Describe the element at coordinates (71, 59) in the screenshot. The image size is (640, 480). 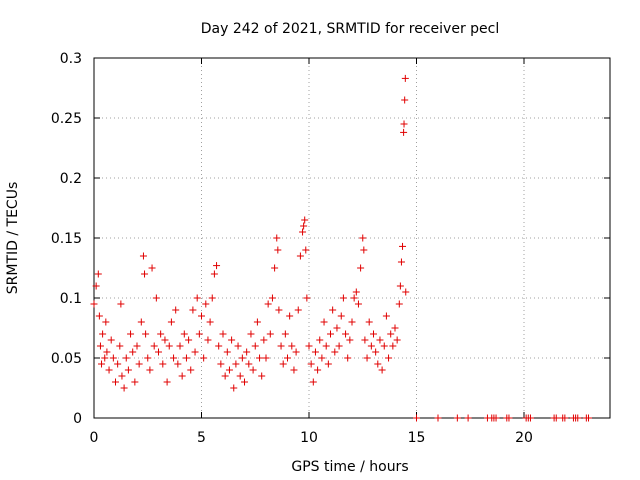
I see `y-tick-label: 0.3` at that location.